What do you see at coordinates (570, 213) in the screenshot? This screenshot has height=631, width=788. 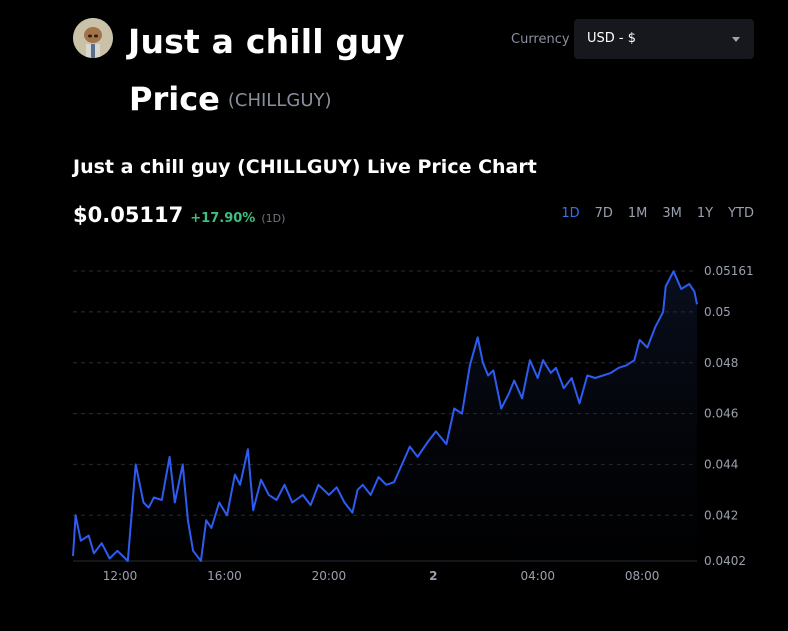 I see `range-1d-button: 1D` at bounding box center [570, 213].